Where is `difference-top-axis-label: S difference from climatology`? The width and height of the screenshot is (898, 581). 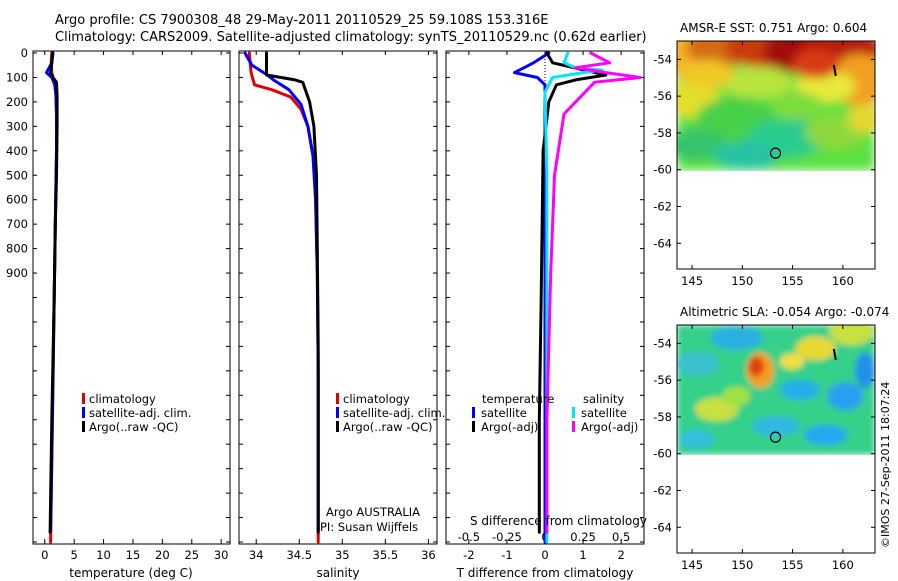 difference-top-axis-label: S difference from climatology is located at coordinates (558, 521).